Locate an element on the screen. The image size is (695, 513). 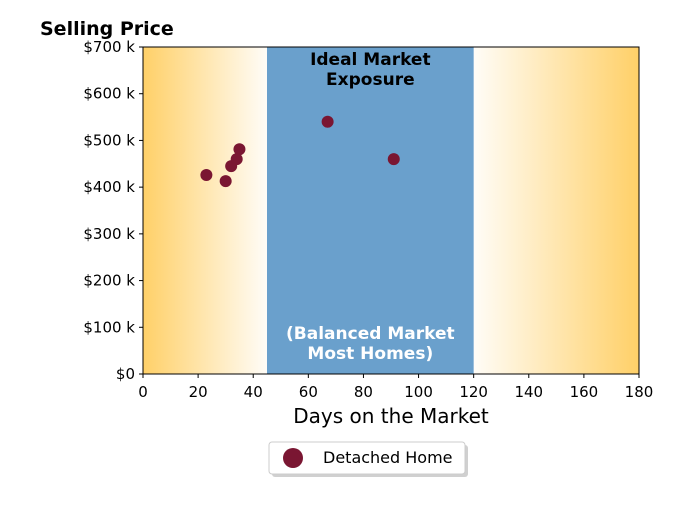
legend-box is located at coordinates (367, 458).